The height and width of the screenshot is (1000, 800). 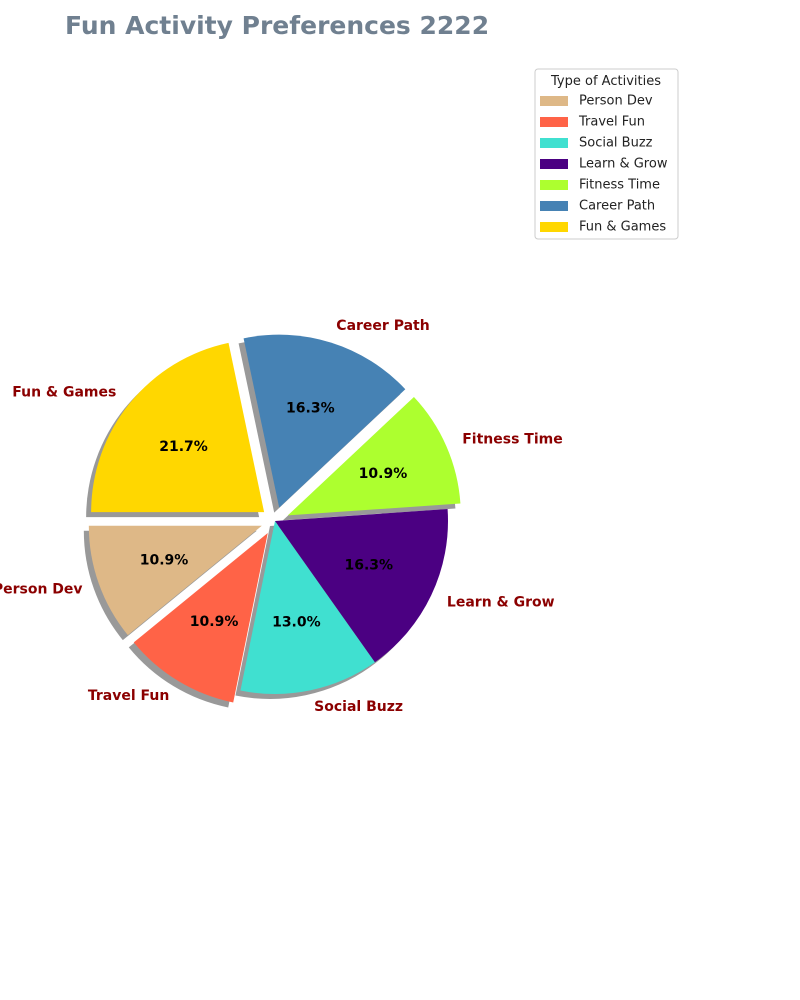 What do you see at coordinates (164, 561) in the screenshot?
I see `percent-label-person-dev: 10.9%` at bounding box center [164, 561].